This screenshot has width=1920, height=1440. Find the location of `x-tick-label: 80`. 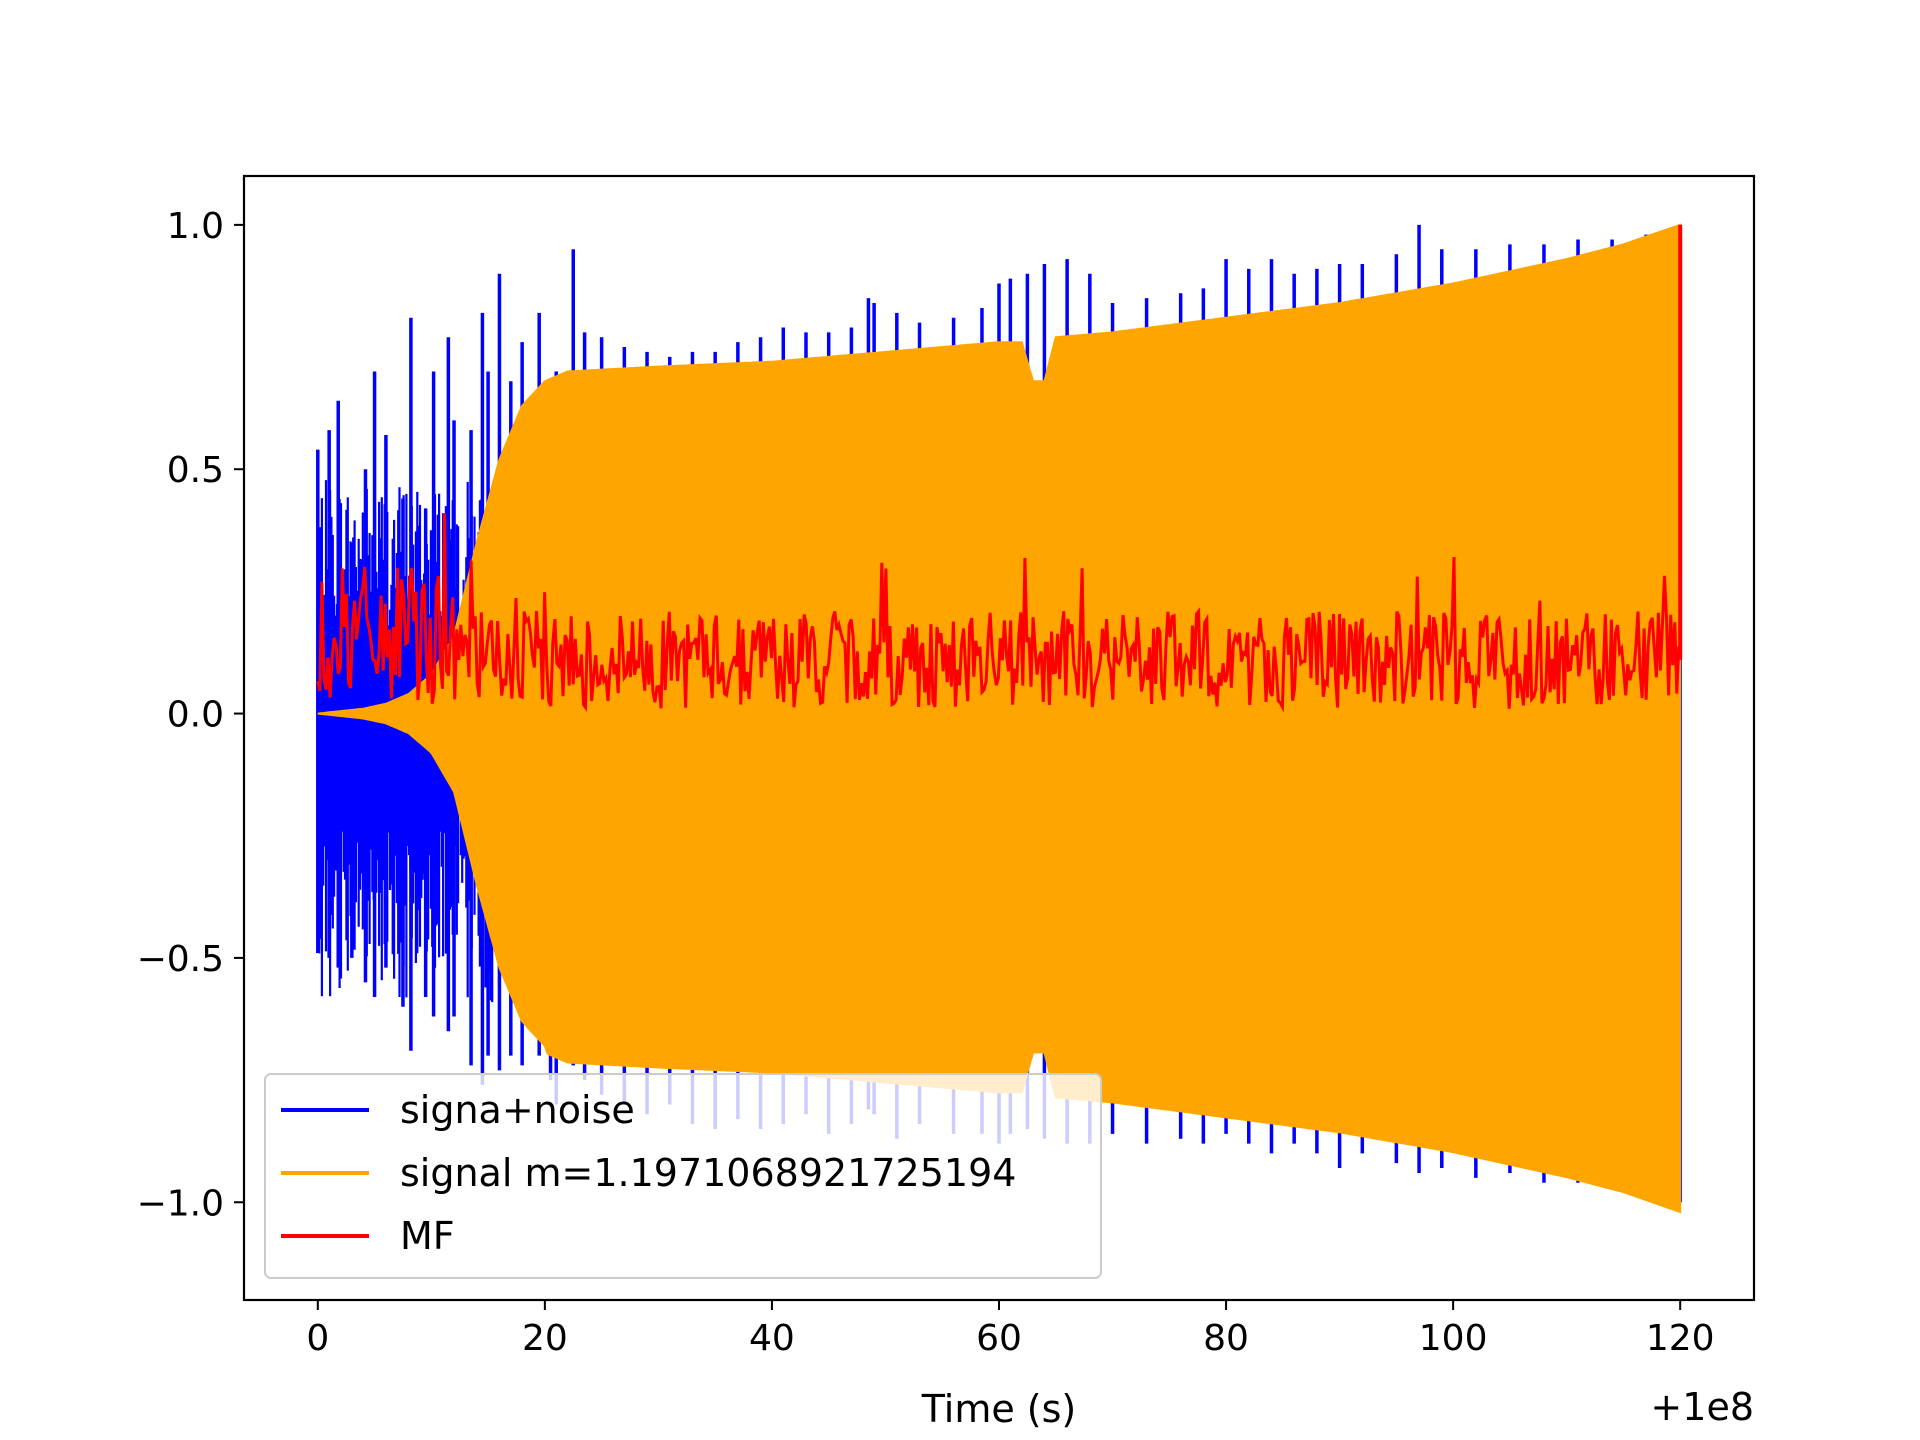

x-tick-label: 80 is located at coordinates (1226, 1338).